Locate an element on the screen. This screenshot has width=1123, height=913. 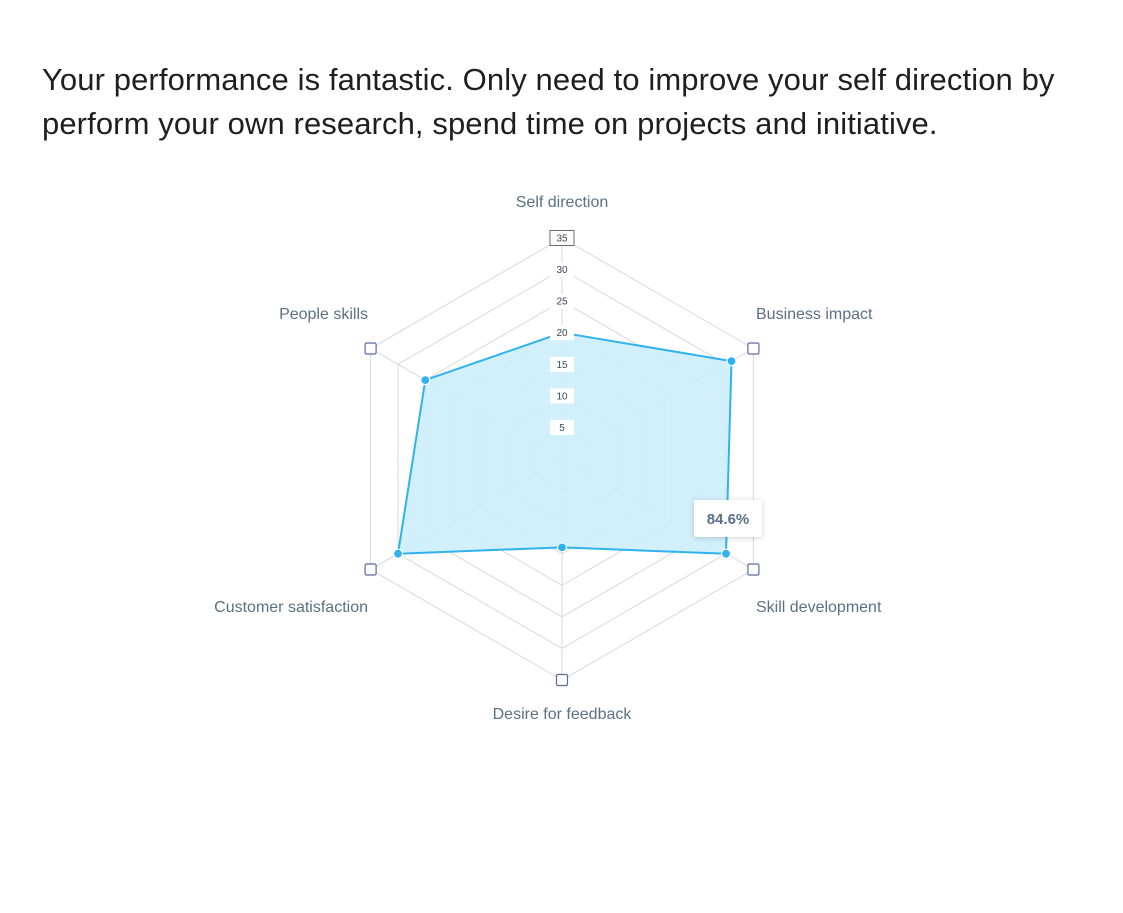
tick-label-text: 35 is located at coordinates (562, 239).